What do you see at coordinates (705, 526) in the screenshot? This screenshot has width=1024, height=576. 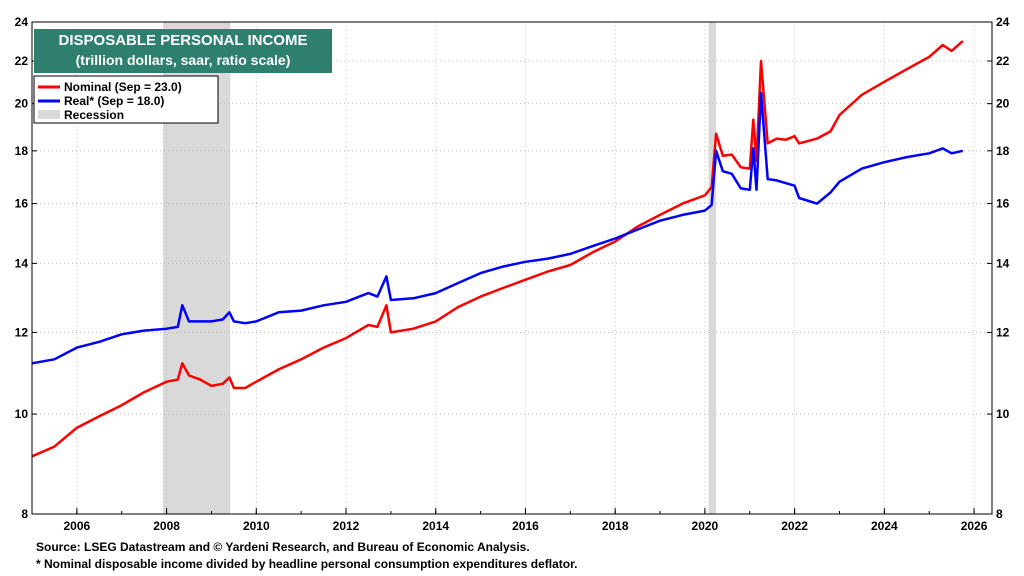 I see `x-tick-label-2020: 2020` at bounding box center [705, 526].